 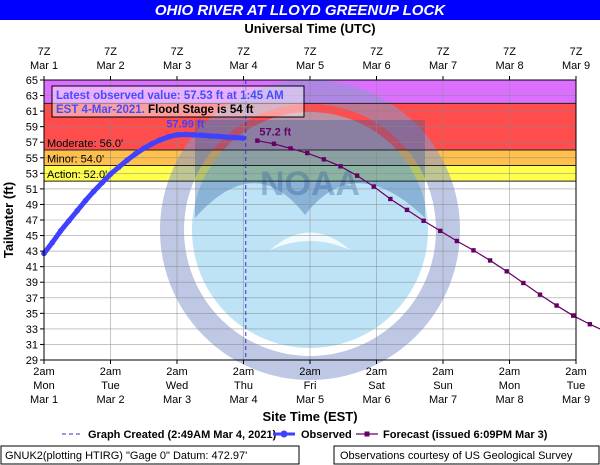 What do you see at coordinates (326, 435) in the screenshot?
I see `legend-observed-label: Observed` at bounding box center [326, 435].